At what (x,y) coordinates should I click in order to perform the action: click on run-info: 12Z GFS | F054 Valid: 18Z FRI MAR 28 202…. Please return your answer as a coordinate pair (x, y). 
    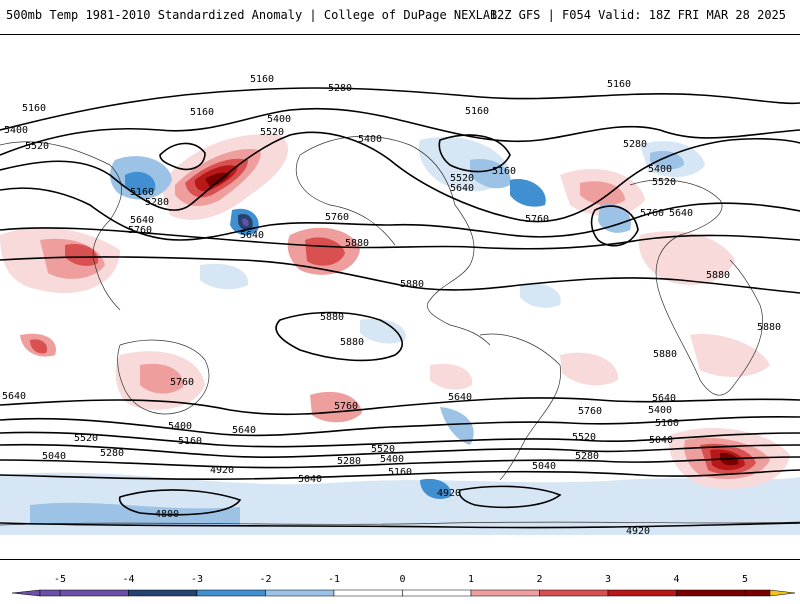
    Looking at the image, I should click on (637, 15).